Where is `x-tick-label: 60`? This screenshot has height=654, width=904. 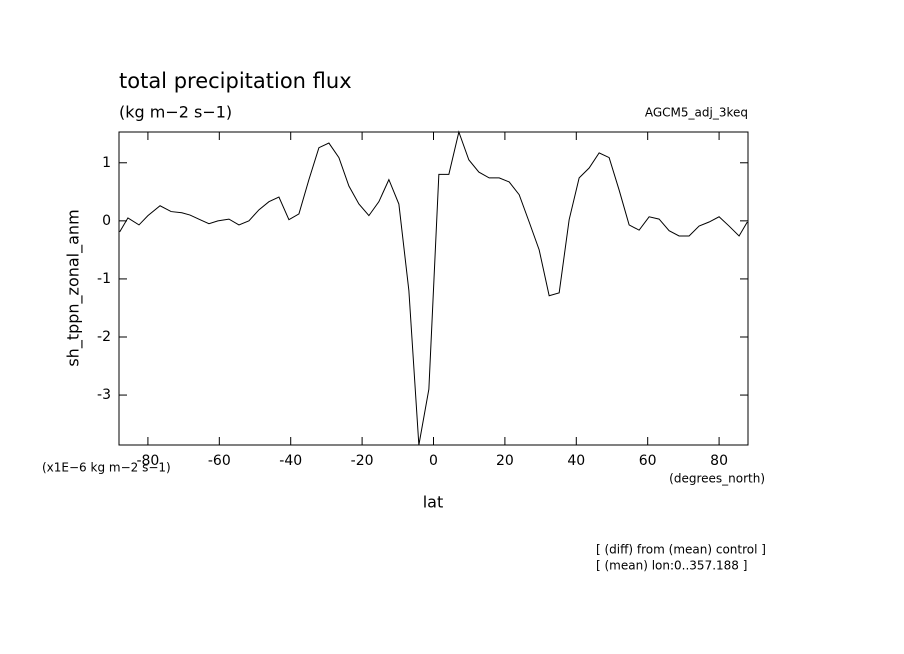 x-tick-label: 60 is located at coordinates (648, 461).